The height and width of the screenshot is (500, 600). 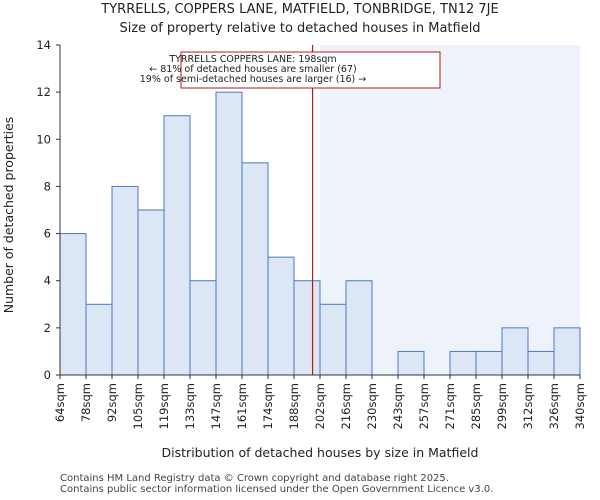 What do you see at coordinates (60, 402) in the screenshot?
I see `x-tick-label: 64sqm` at bounding box center [60, 402].